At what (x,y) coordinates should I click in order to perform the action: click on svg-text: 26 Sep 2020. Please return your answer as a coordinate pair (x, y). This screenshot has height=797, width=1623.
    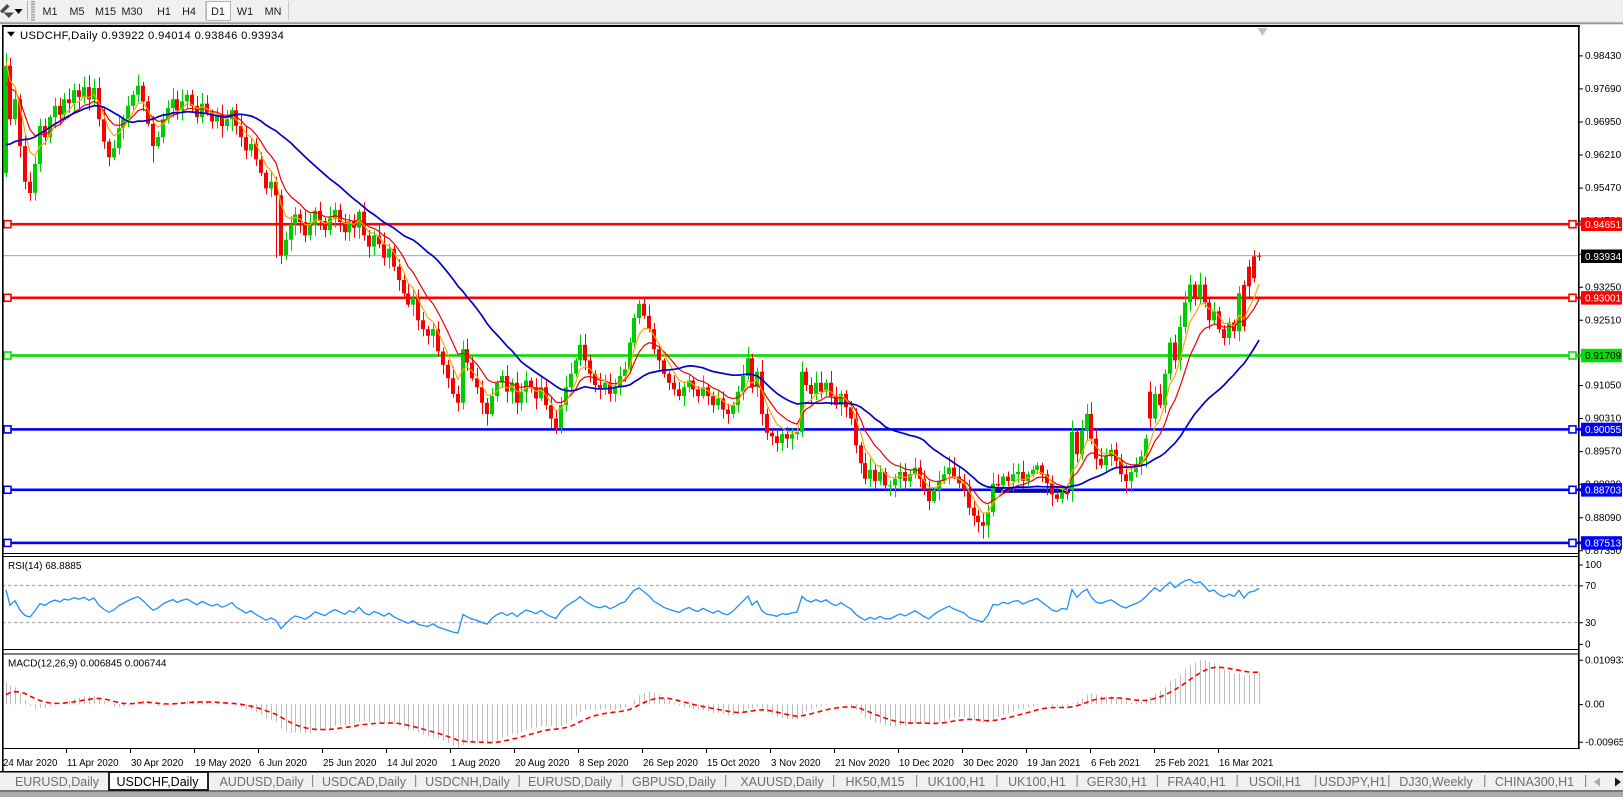
    Looking at the image, I should click on (671, 763).